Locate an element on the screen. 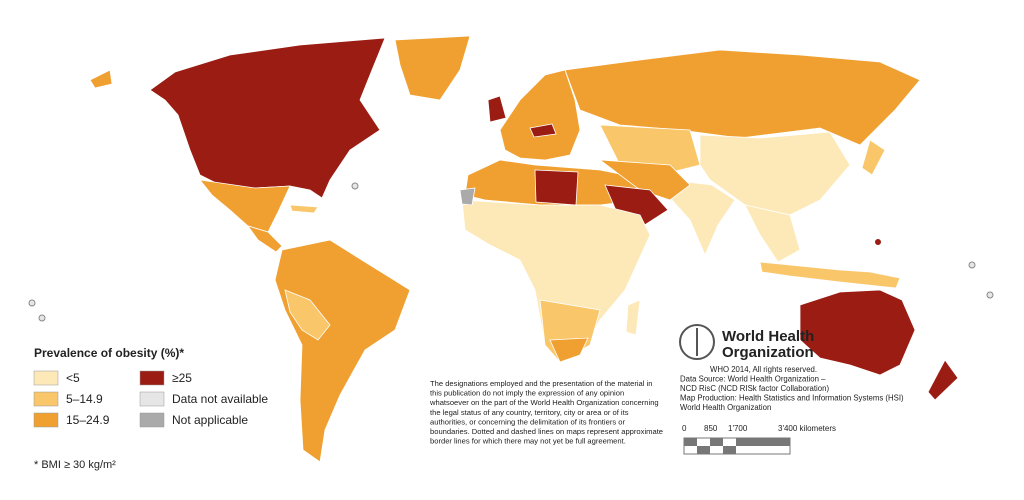 The width and height of the screenshot is (1024, 500). scale-label: 3'400 kilometers is located at coordinates (807, 428).